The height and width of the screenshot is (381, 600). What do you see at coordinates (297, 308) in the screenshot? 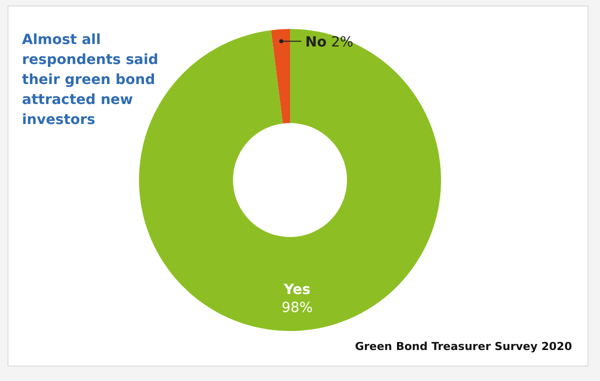
I see `data-label: 98%` at bounding box center [297, 308].